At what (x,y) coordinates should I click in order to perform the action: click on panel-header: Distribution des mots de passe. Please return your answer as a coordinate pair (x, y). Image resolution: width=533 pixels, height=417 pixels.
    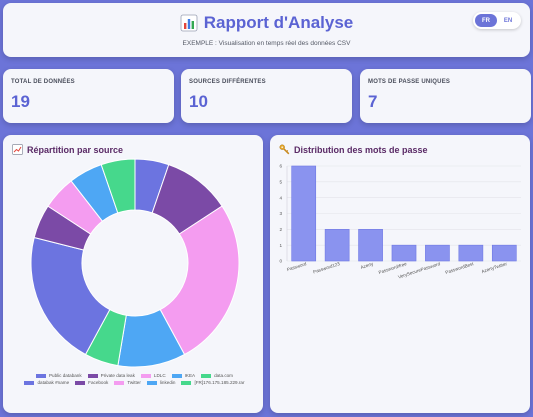
    Looking at the image, I should click on (353, 149).